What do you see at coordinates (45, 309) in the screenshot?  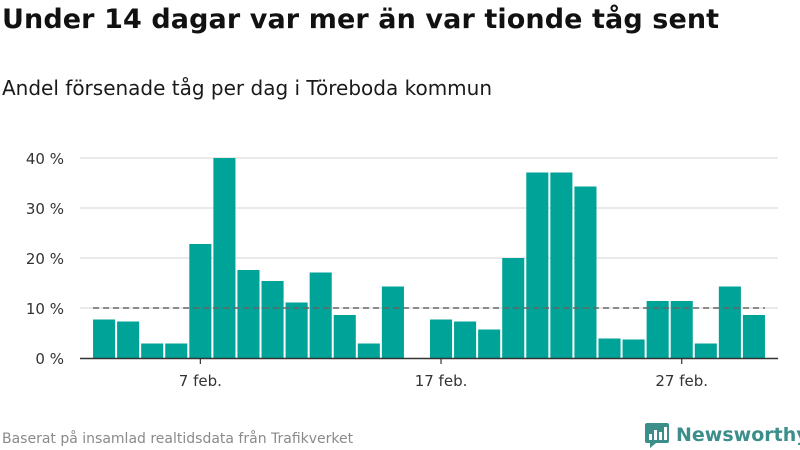 I see `y-tick-label: 10 %` at bounding box center [45, 309].